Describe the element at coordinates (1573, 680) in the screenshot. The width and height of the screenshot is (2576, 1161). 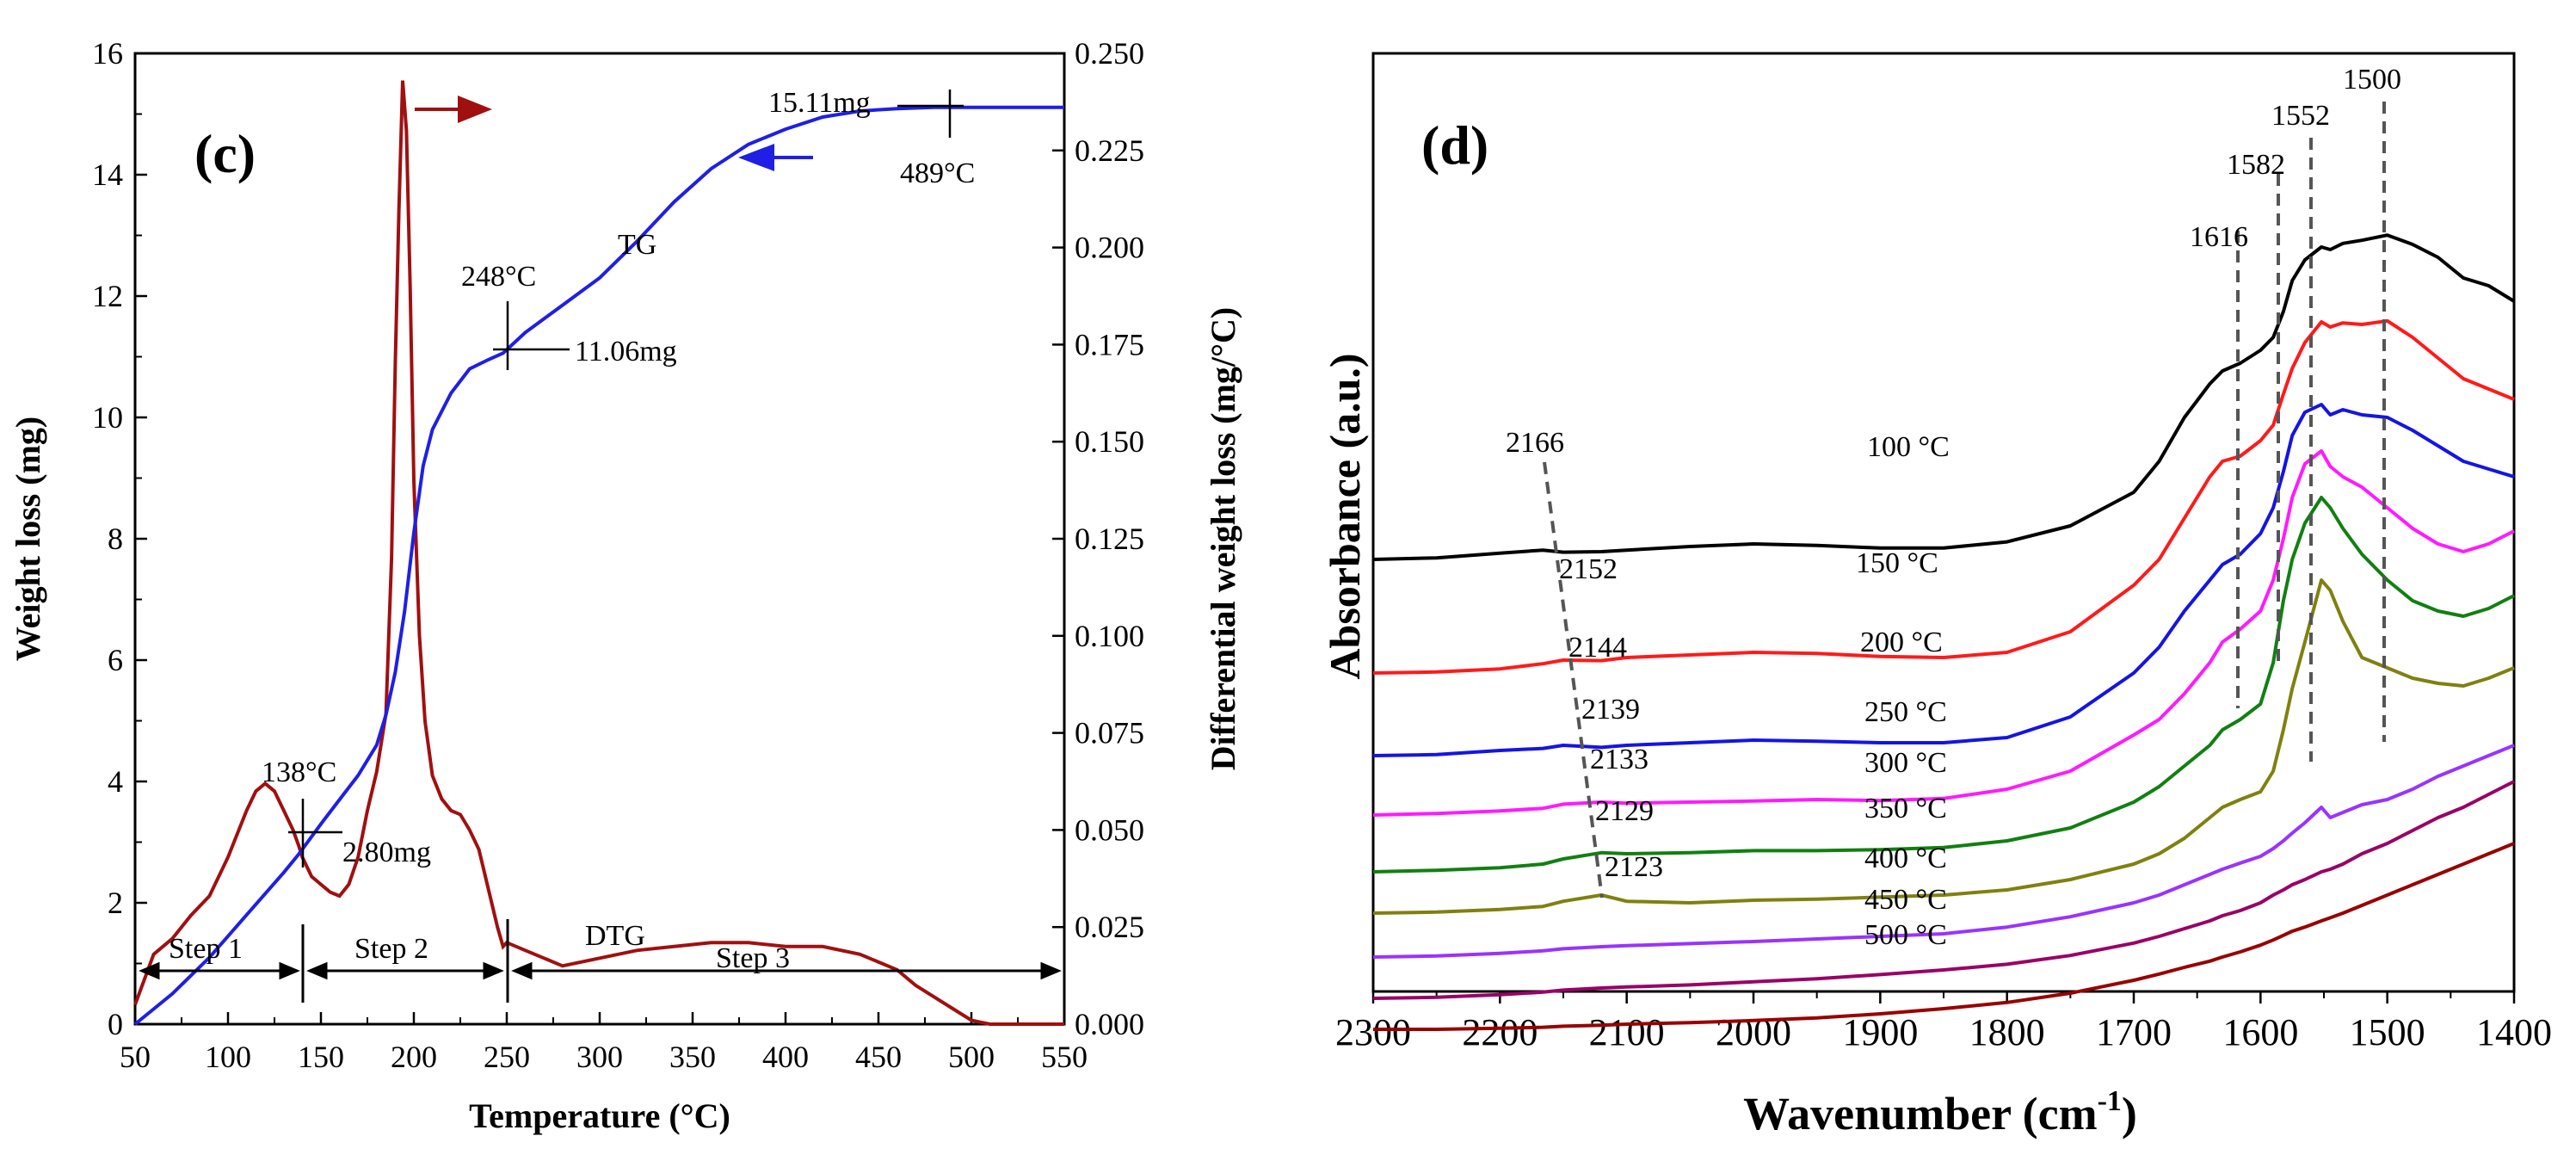
I see `guide-co-shift` at that location.